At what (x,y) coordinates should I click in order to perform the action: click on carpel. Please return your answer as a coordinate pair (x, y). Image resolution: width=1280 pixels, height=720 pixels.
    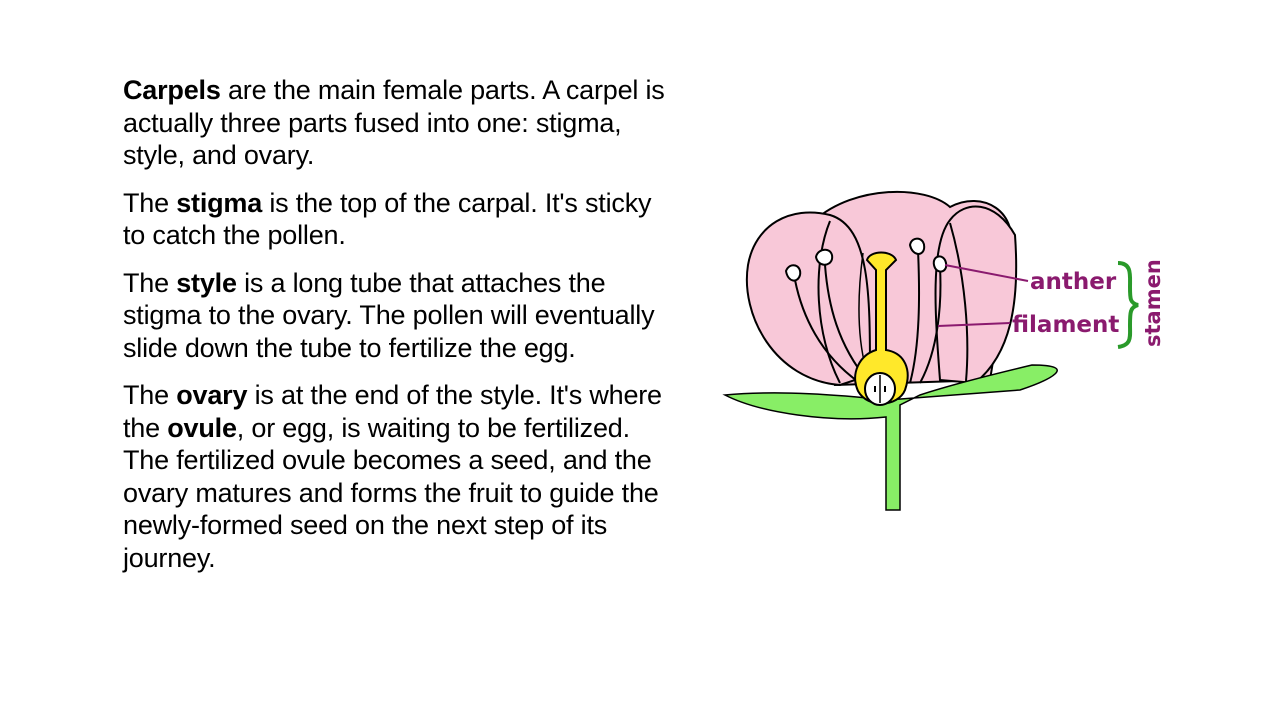
    Looking at the image, I should click on (881, 328).